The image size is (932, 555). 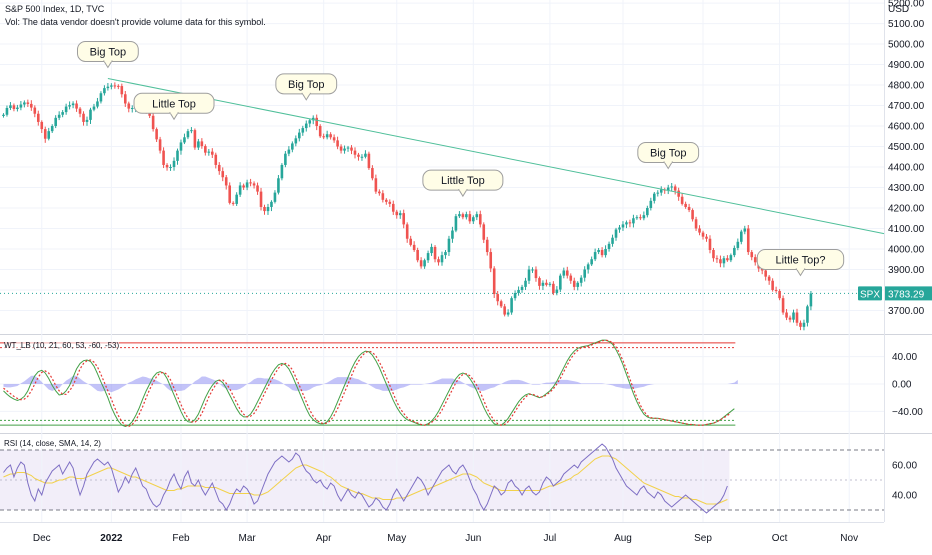 What do you see at coordinates (369, 383) in the screenshot?
I see `wt1-line` at bounding box center [369, 383].